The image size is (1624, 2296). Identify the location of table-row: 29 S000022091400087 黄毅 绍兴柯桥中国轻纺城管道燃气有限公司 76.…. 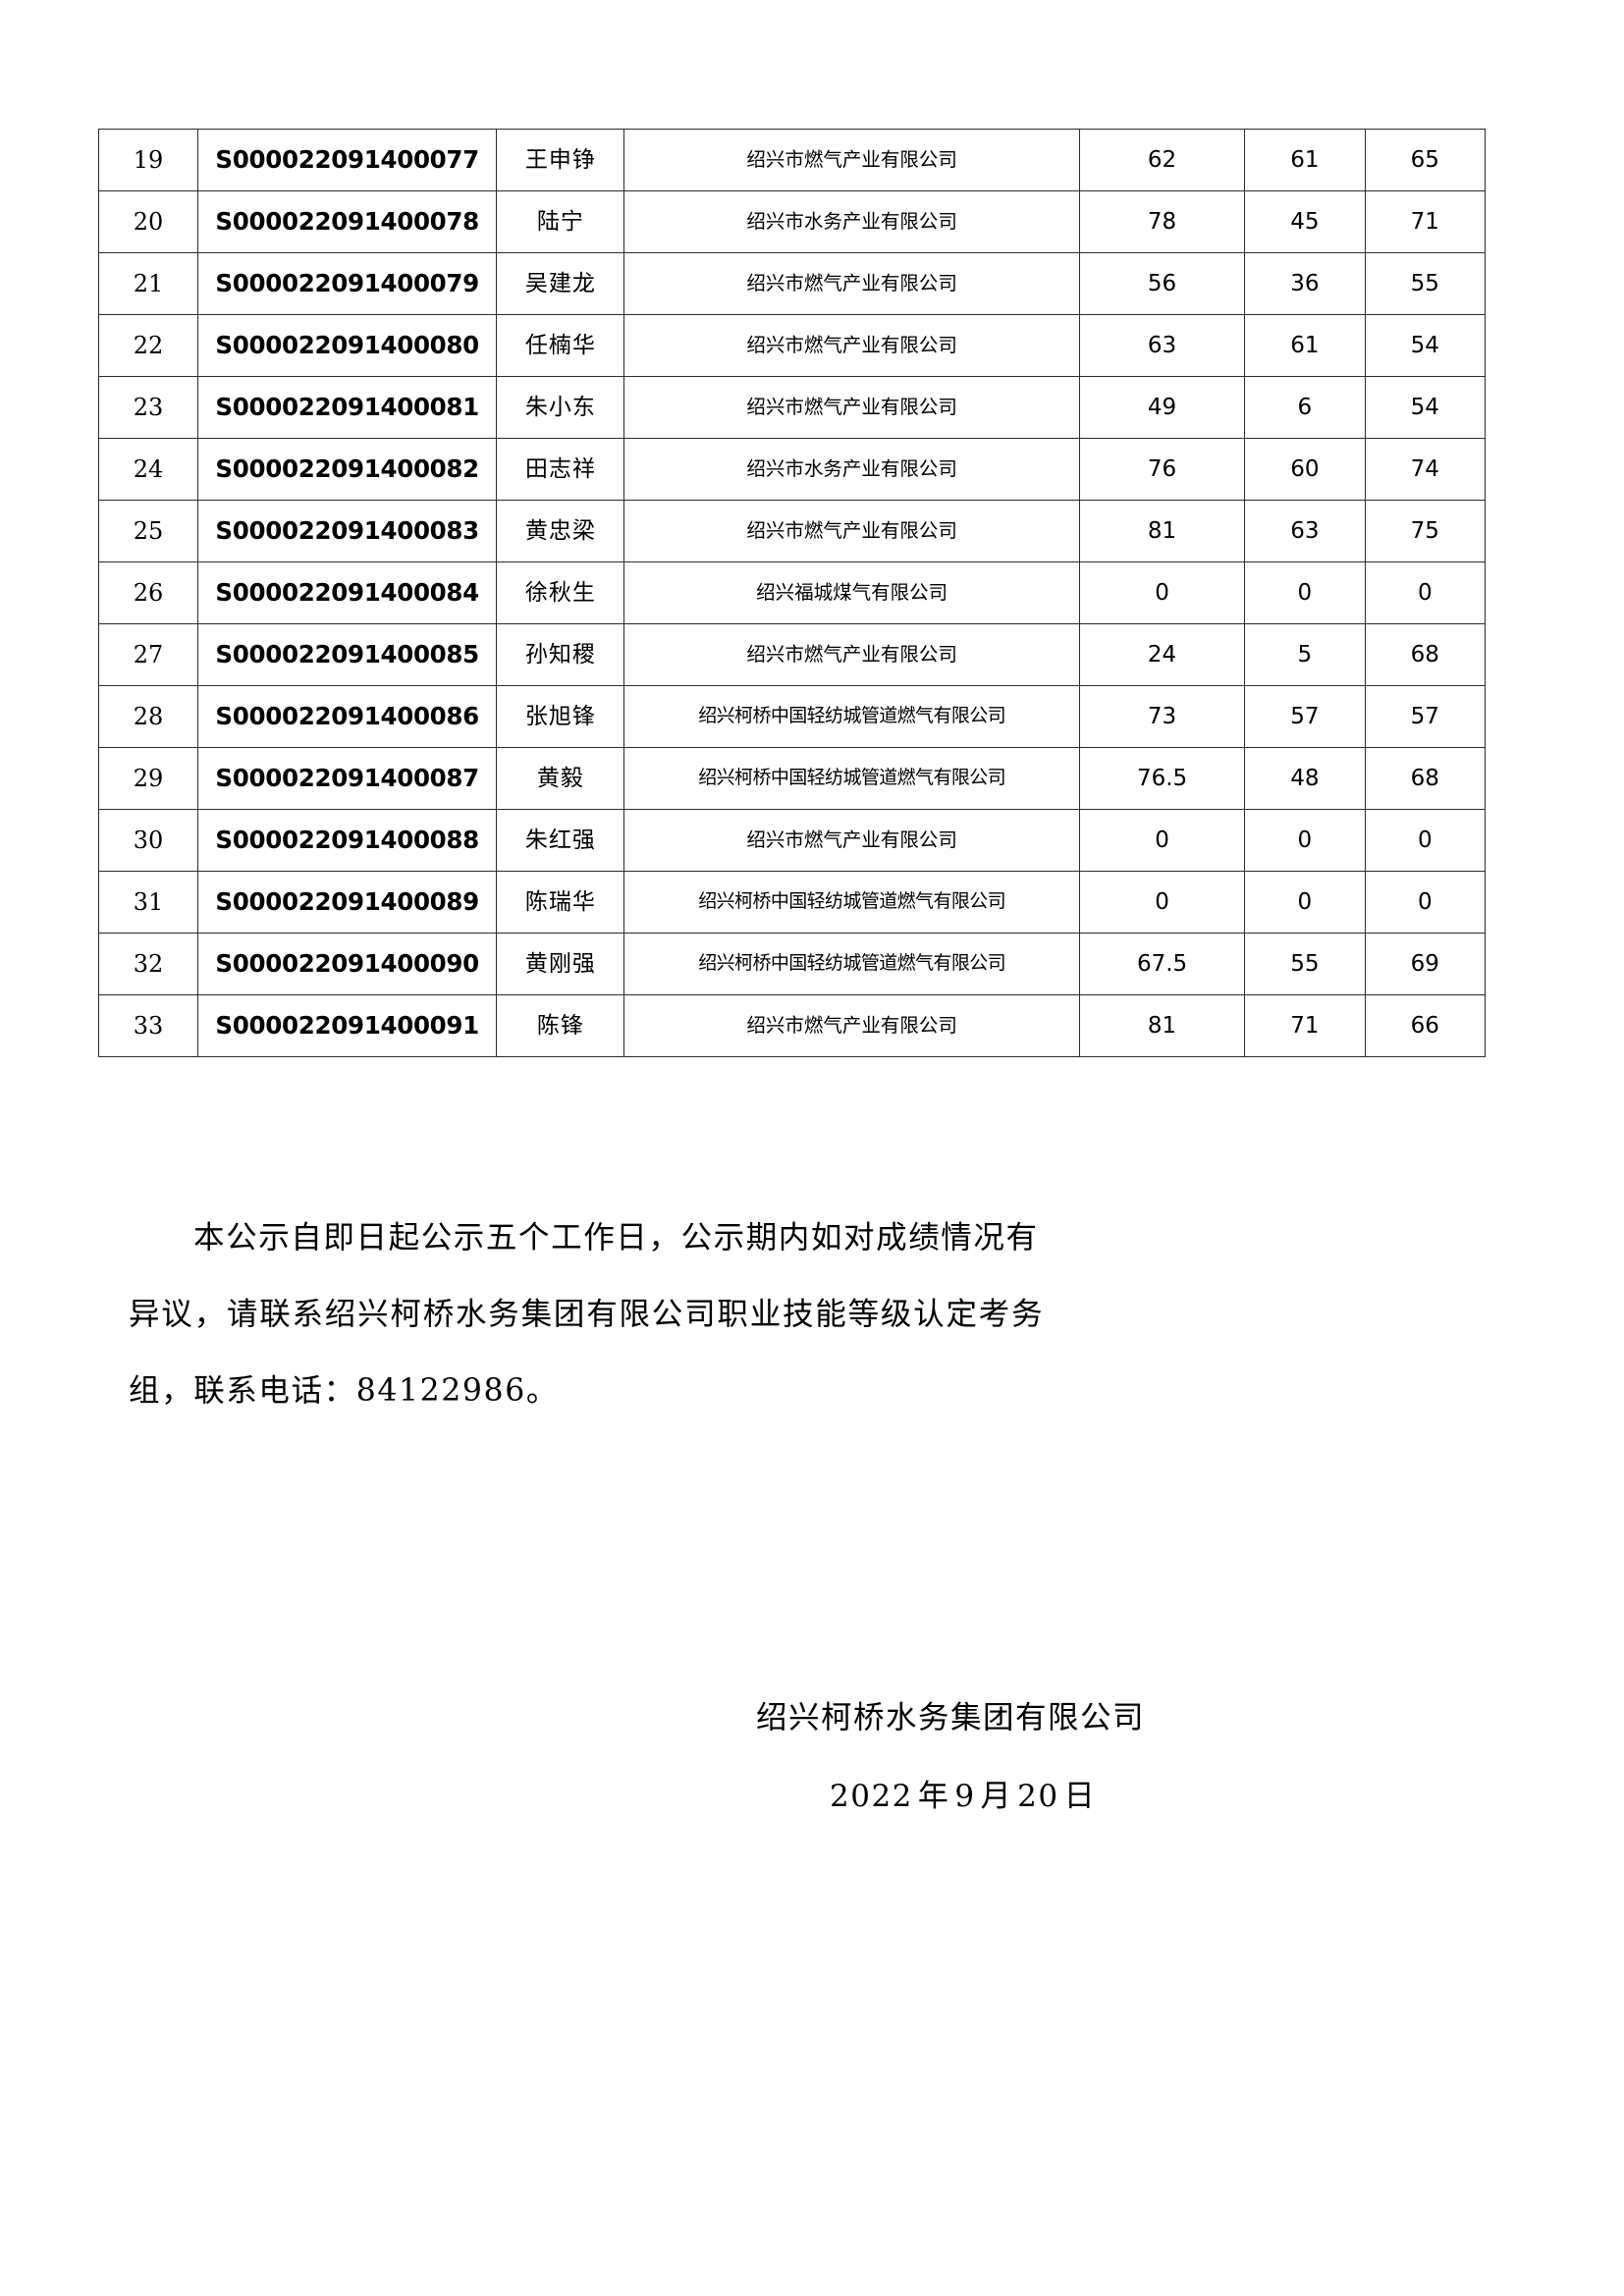
(792, 778).